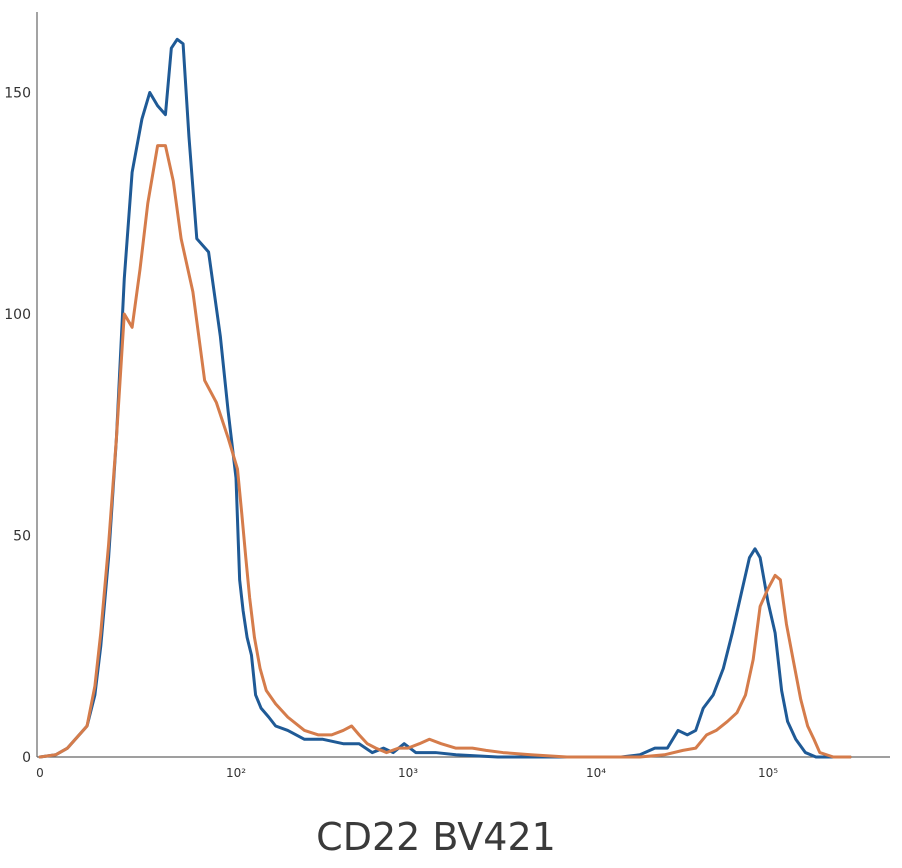 The image size is (902, 868). What do you see at coordinates (22, 537) in the screenshot?
I see `y-tick-label: 50` at bounding box center [22, 537].